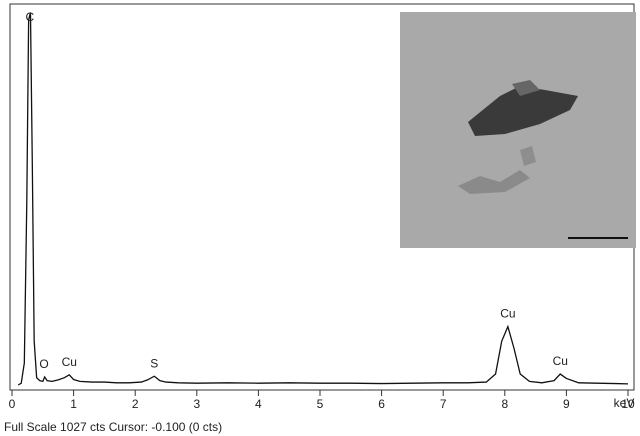  What do you see at coordinates (320, 404) in the screenshot?
I see `x-tick-label: 5` at bounding box center [320, 404].